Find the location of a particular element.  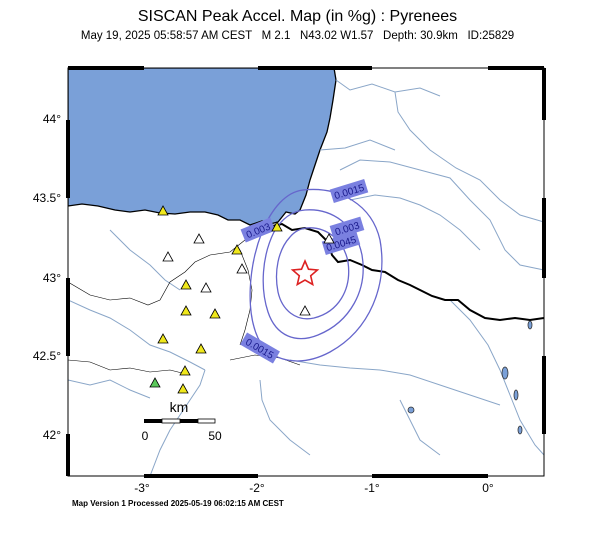

event-id: ID:25829 is located at coordinates (491, 36).